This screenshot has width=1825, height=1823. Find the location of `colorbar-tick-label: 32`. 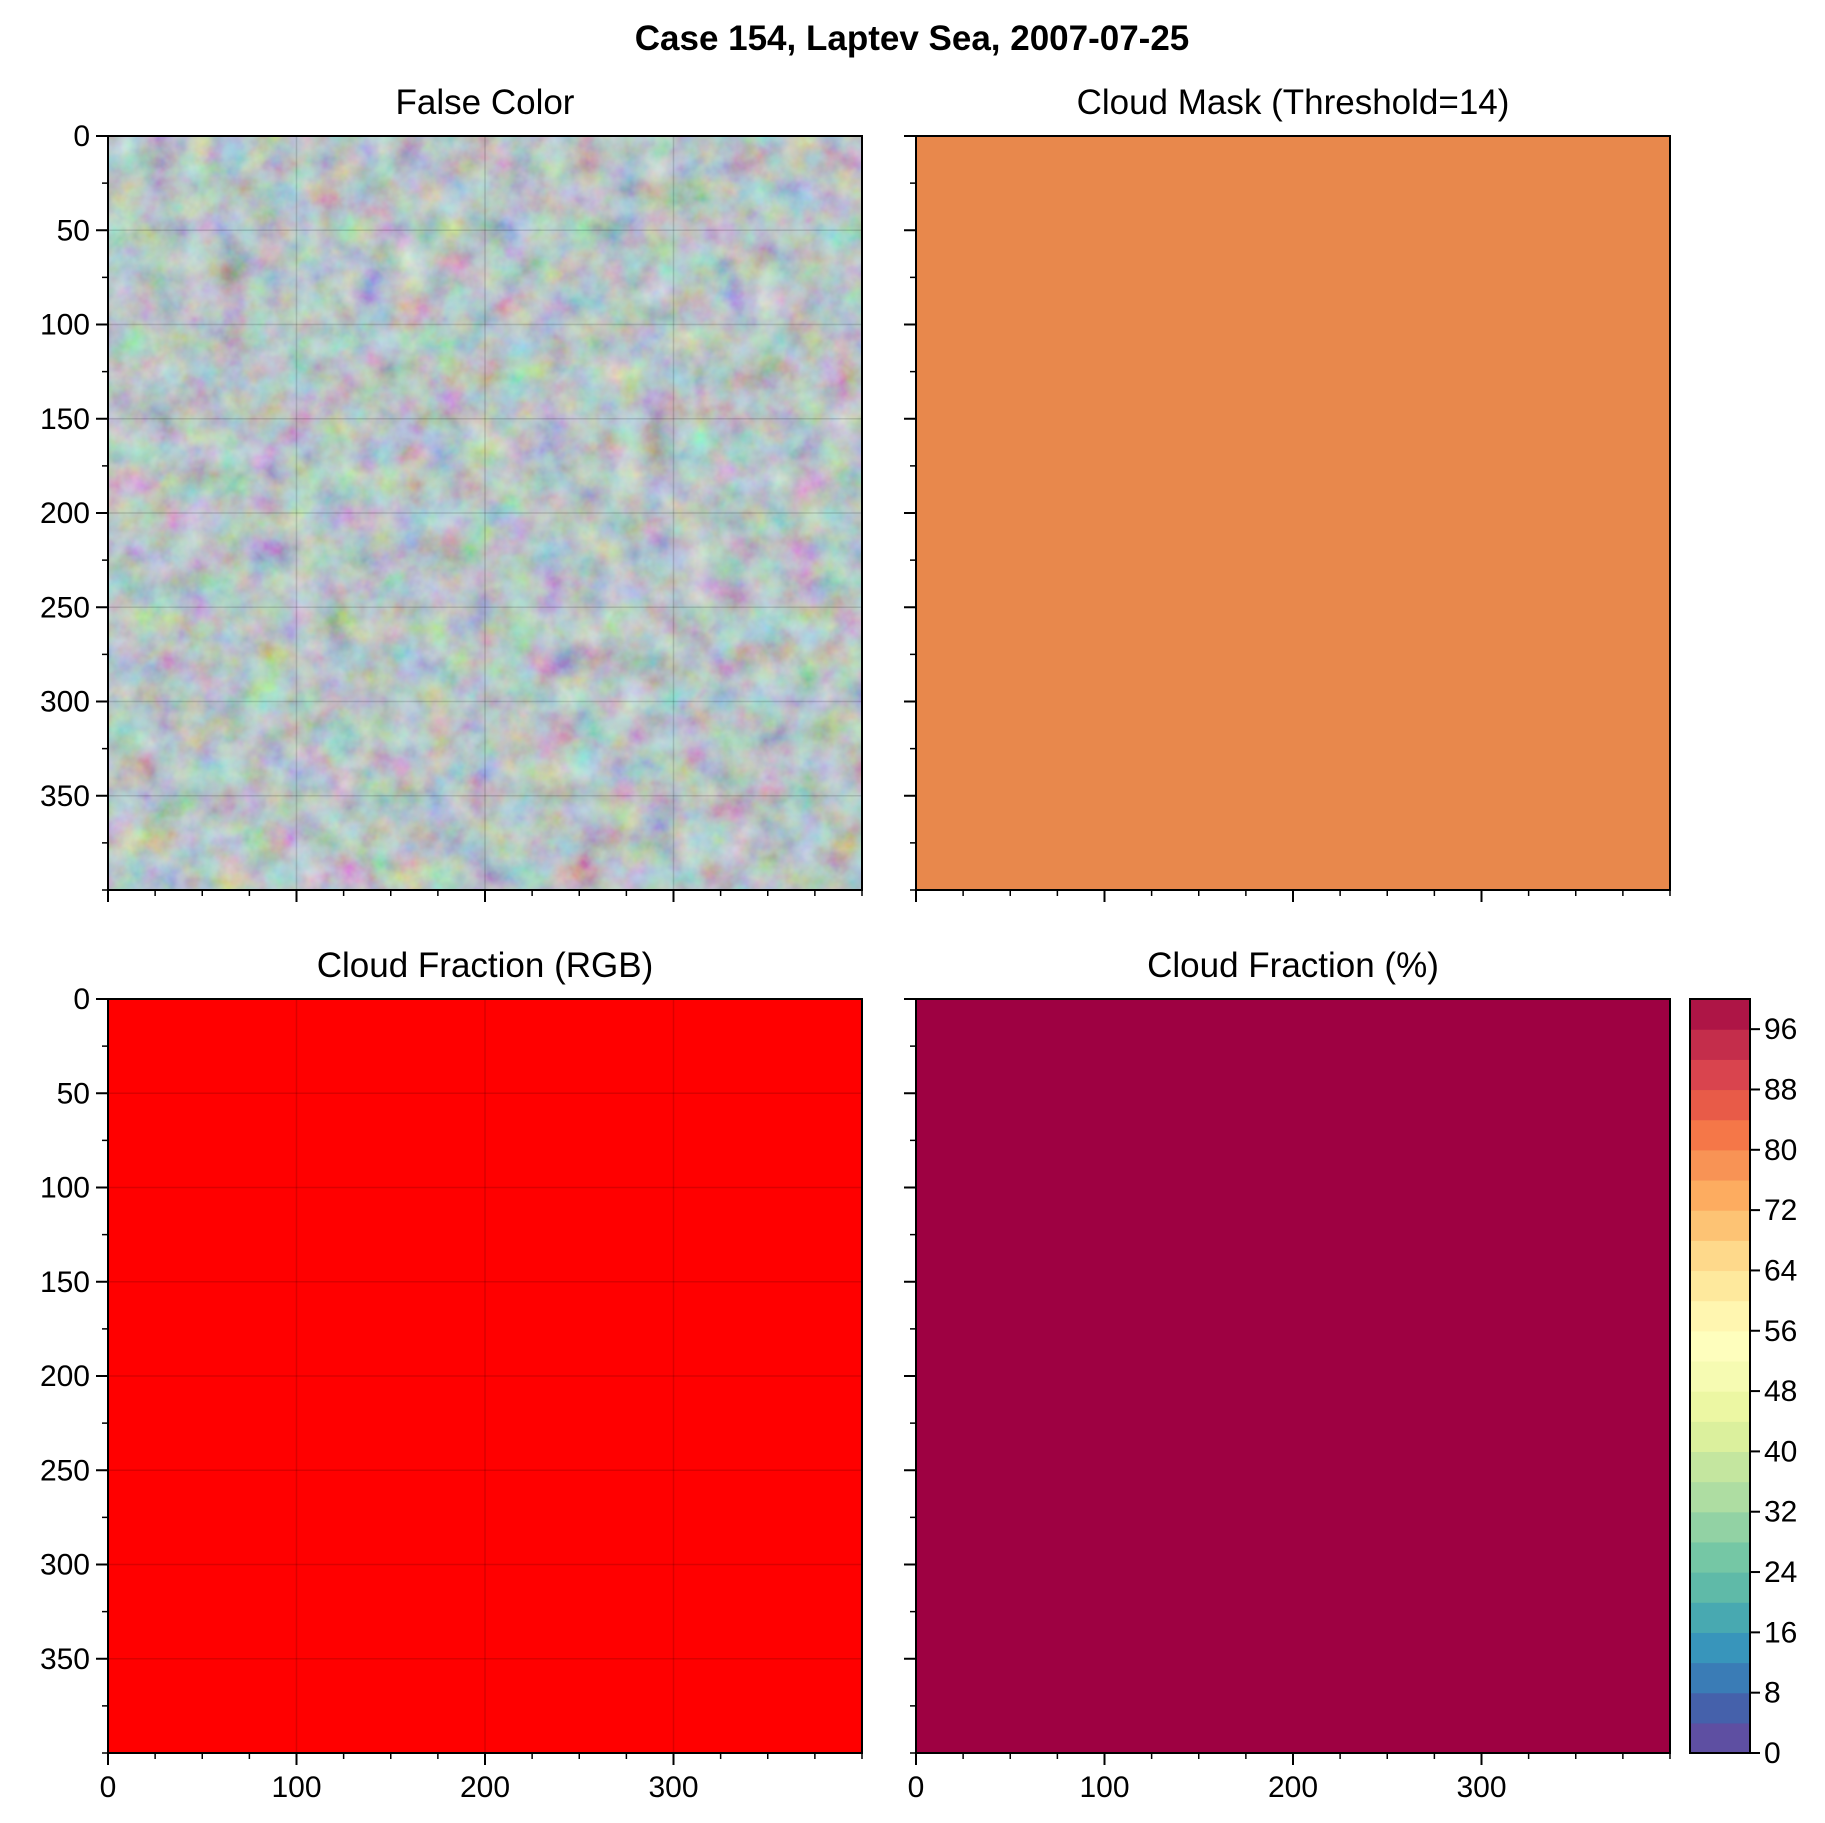

colorbar-tick-label: 32 is located at coordinates (1780, 1512).